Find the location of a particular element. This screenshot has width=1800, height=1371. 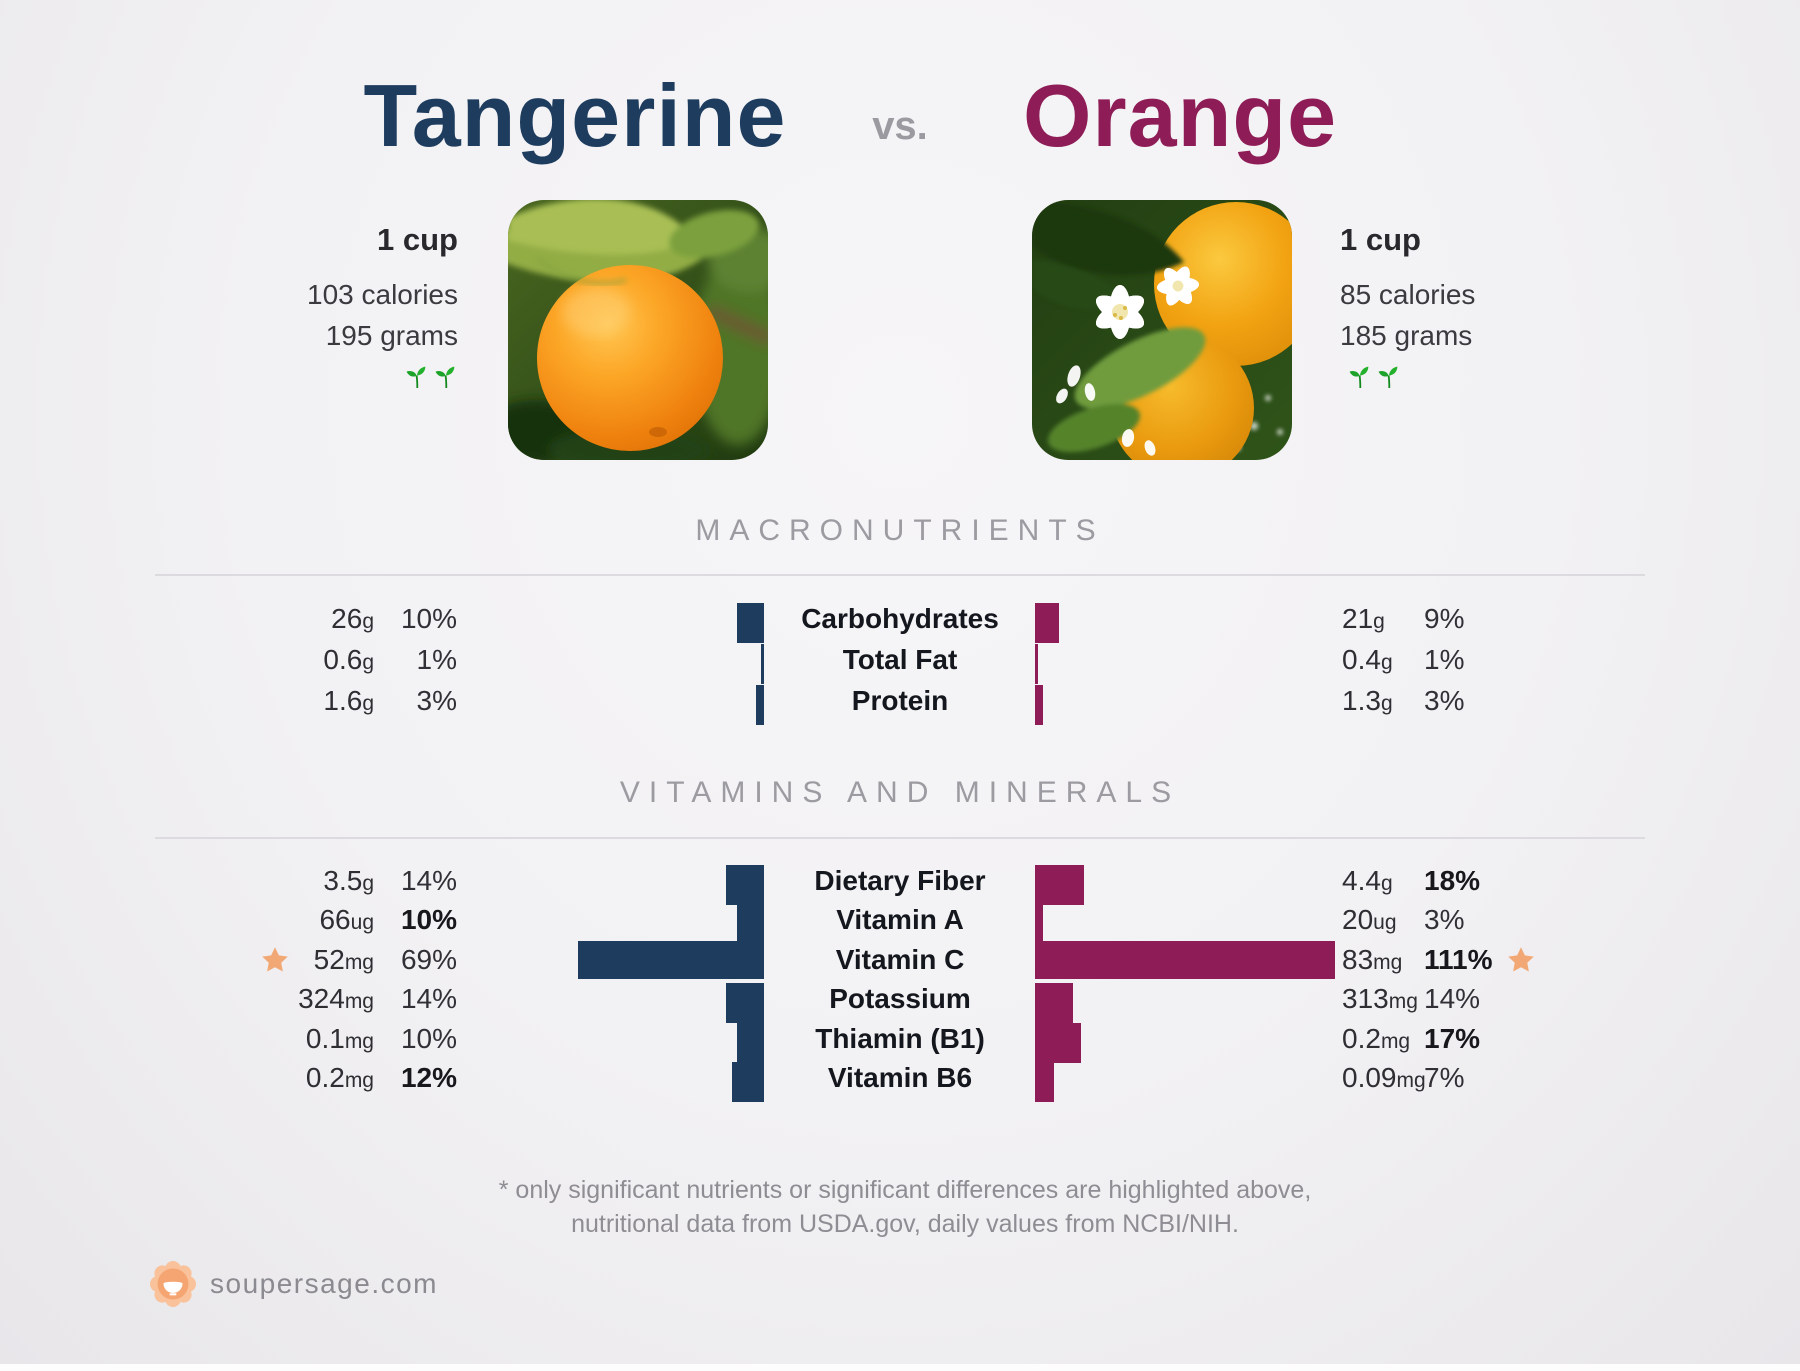

orange-calories: 85 calories is located at coordinates (1408, 294).